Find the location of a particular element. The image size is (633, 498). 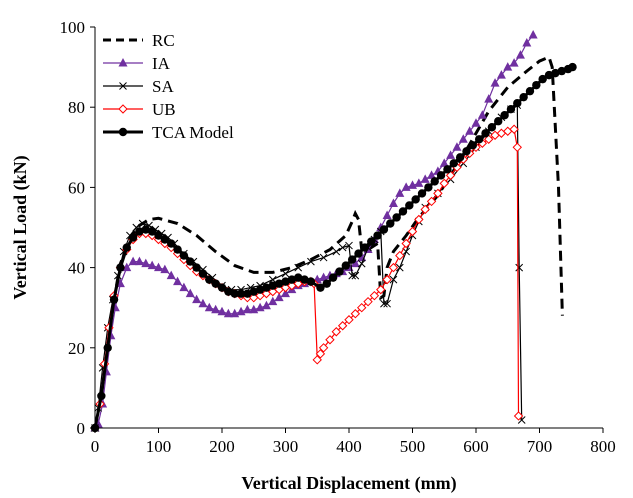

x-tick-label: 200 is located at coordinates (222, 446).